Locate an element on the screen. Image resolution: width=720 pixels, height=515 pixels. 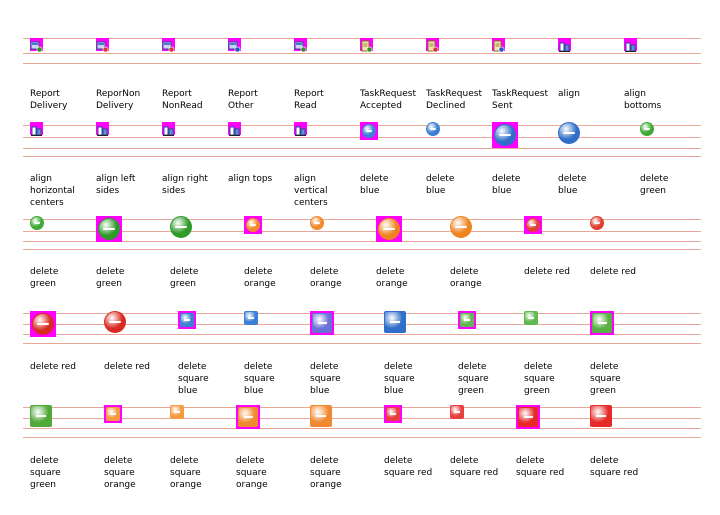
align-tops-icon-glyph is located at coordinates (234, 131).